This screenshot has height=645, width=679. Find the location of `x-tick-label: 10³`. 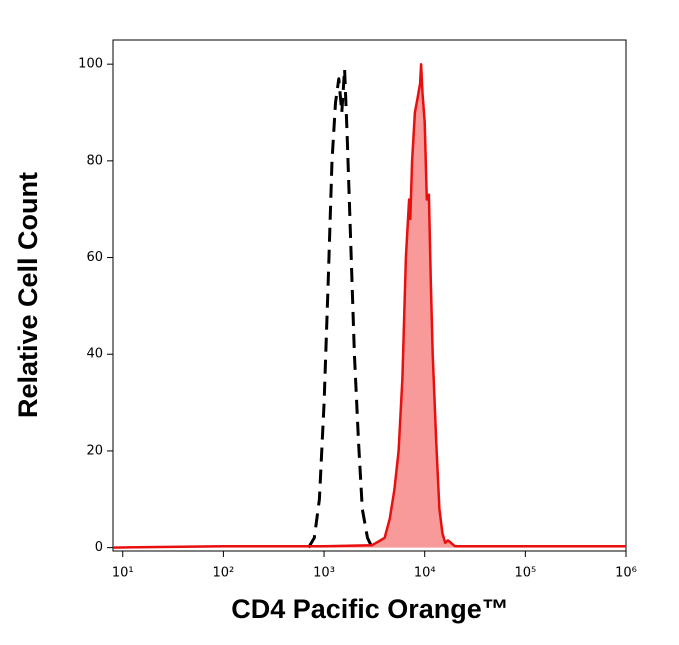

x-tick-label: 10³ is located at coordinates (324, 573).